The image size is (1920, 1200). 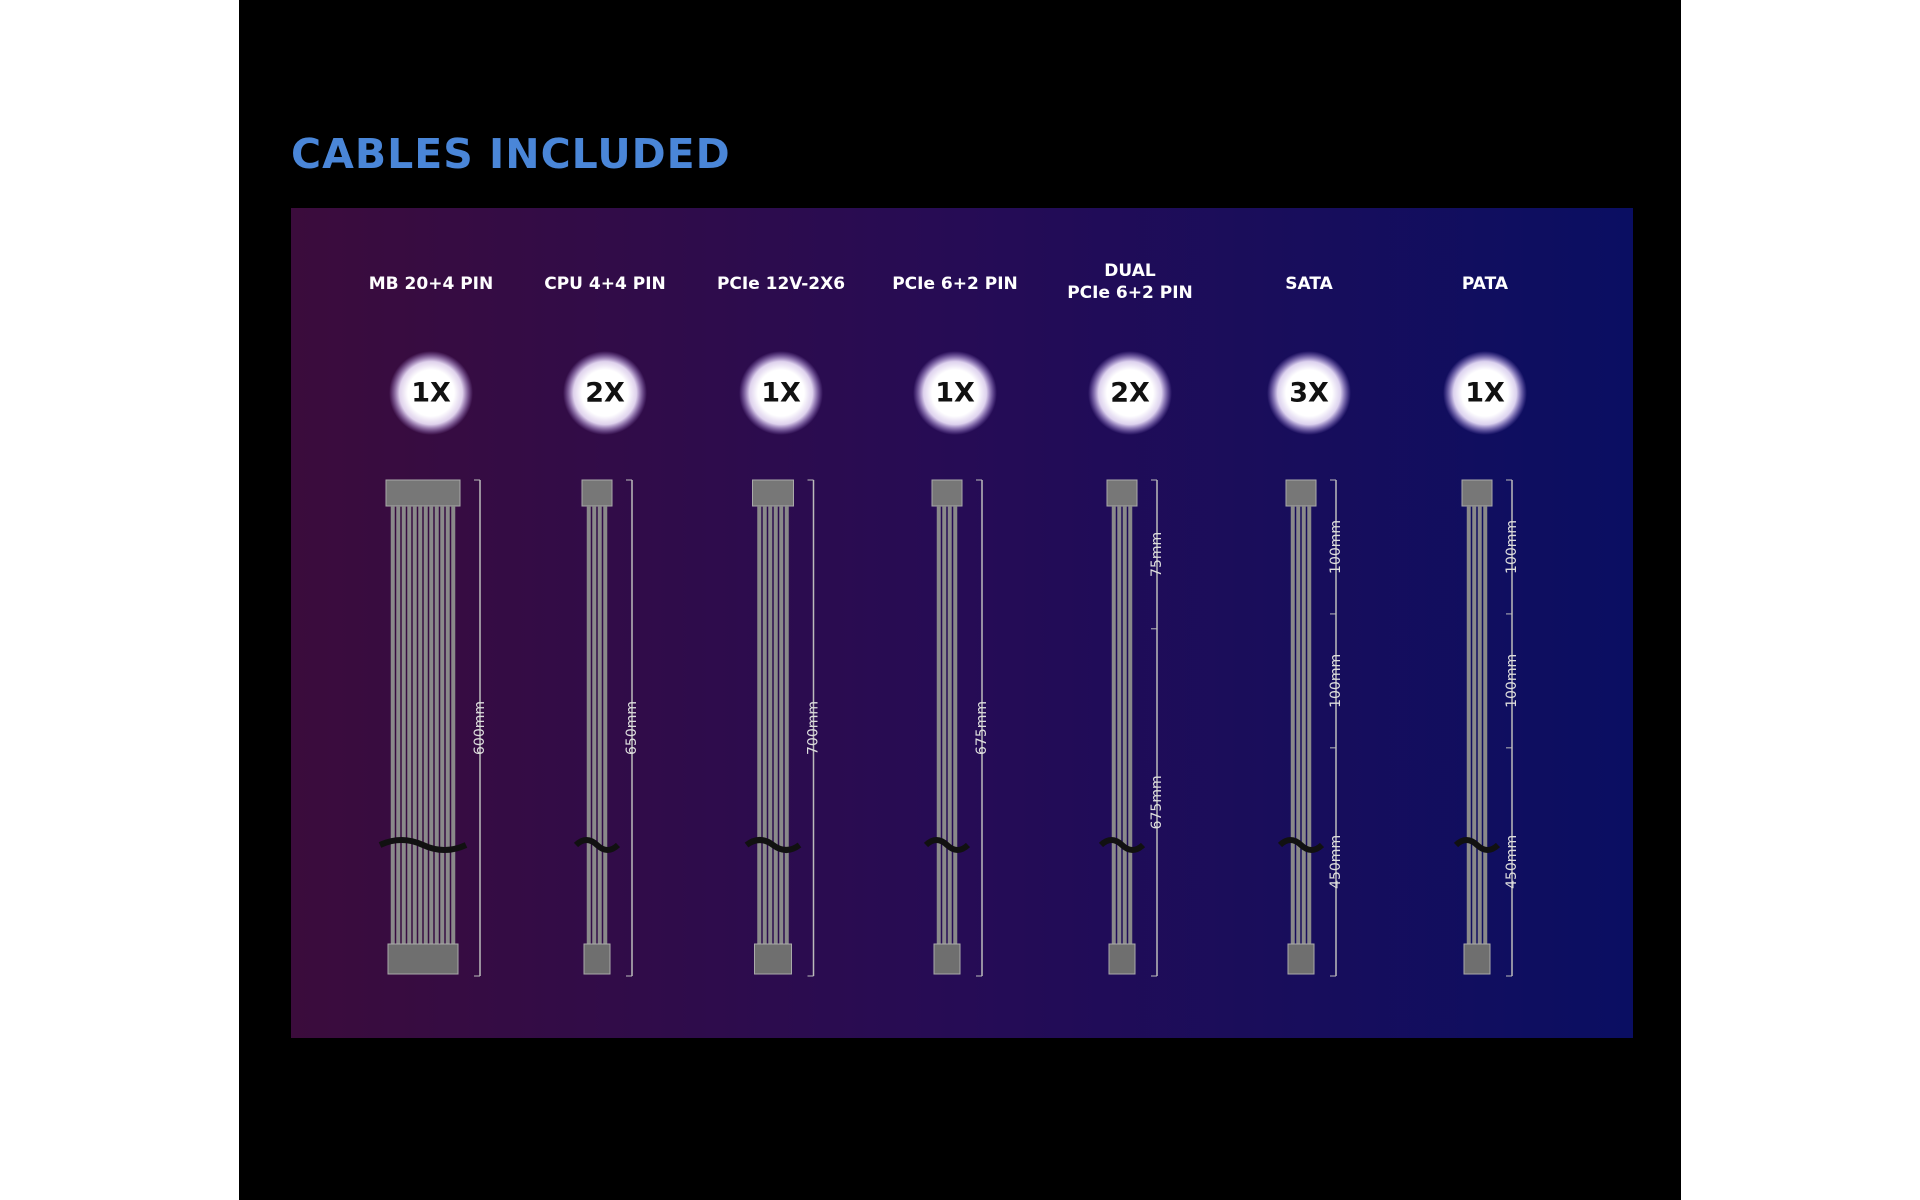 What do you see at coordinates (1485, 284) in the screenshot?
I see `cable-label: PATA` at bounding box center [1485, 284].